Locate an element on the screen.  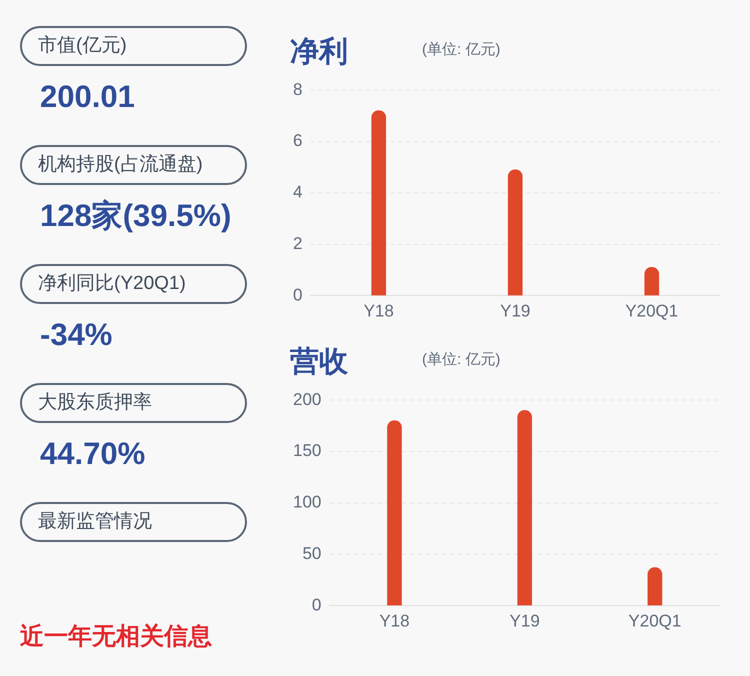
text: 净利同比(Y20Q1) is located at coordinates (133, 284).